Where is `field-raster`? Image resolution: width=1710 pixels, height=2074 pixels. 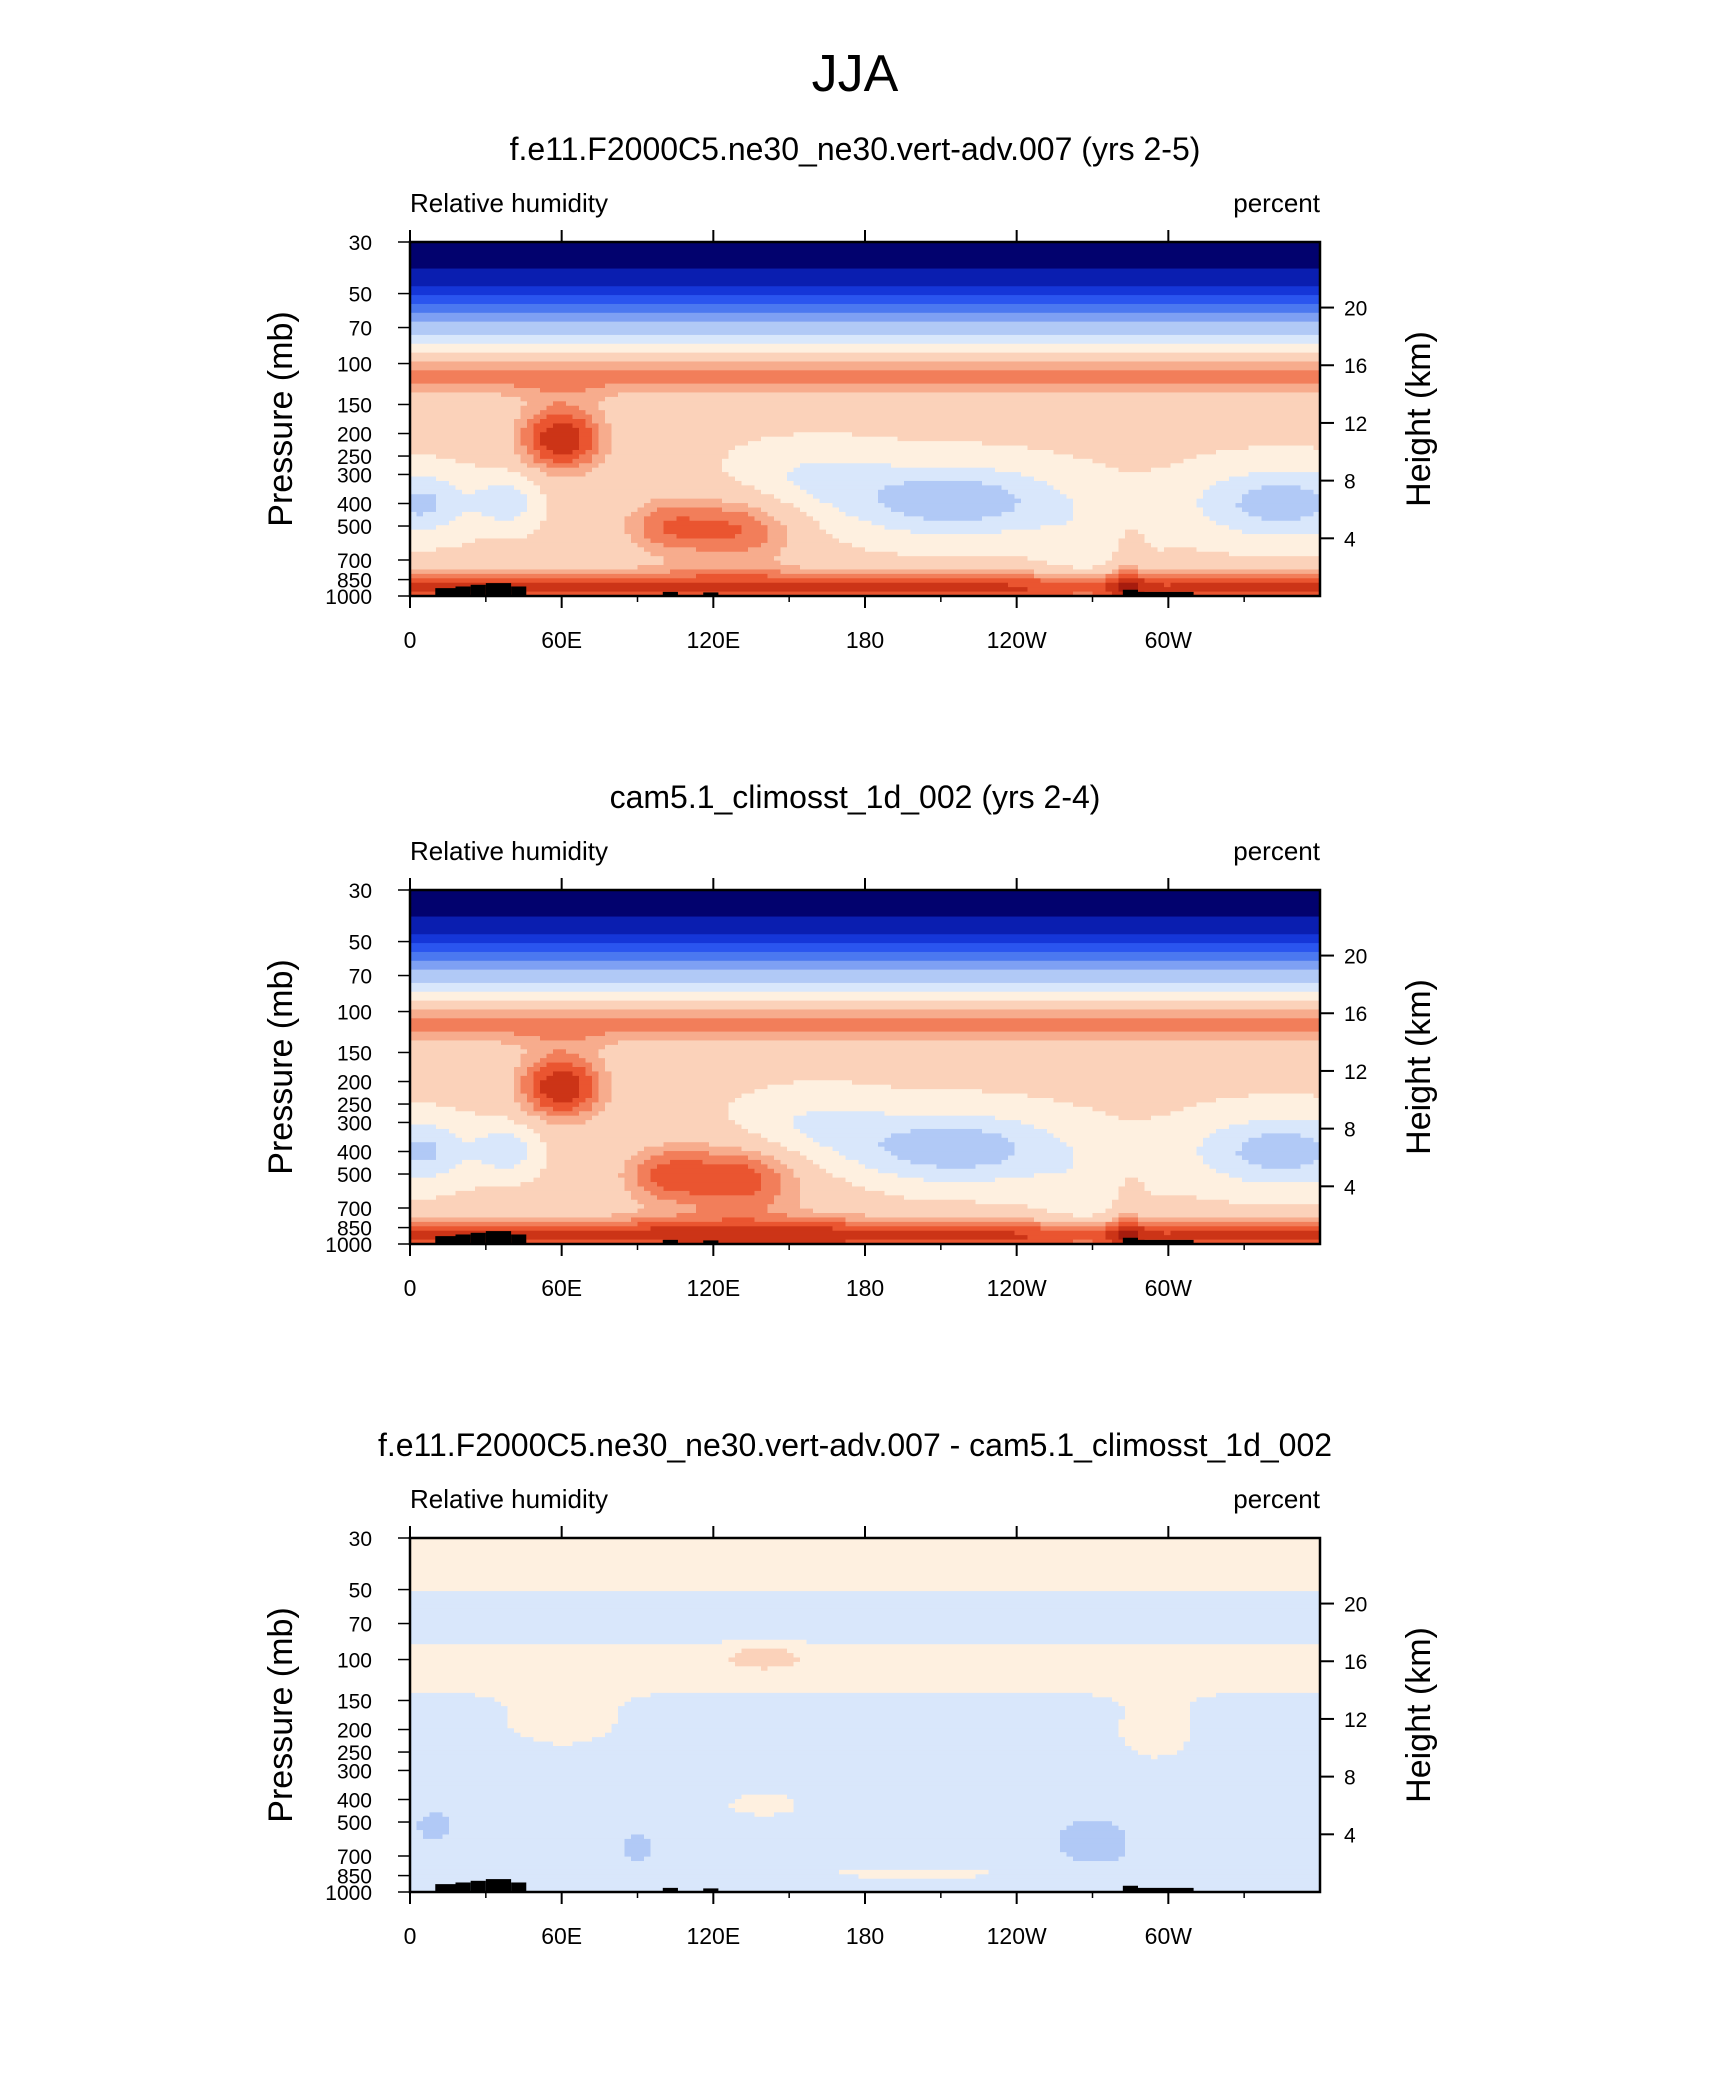
field-raster is located at coordinates (865, 419).